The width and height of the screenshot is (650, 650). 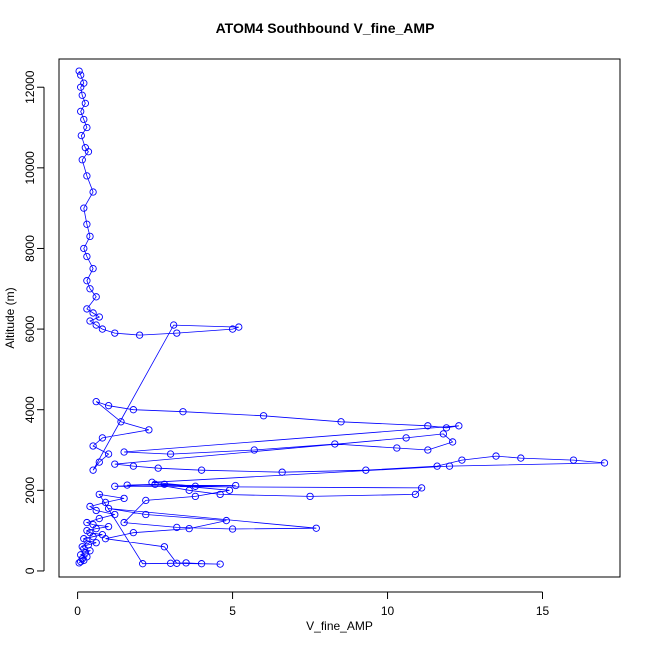 What do you see at coordinates (388, 611) in the screenshot?
I see `x-tick-label: 10` at bounding box center [388, 611].